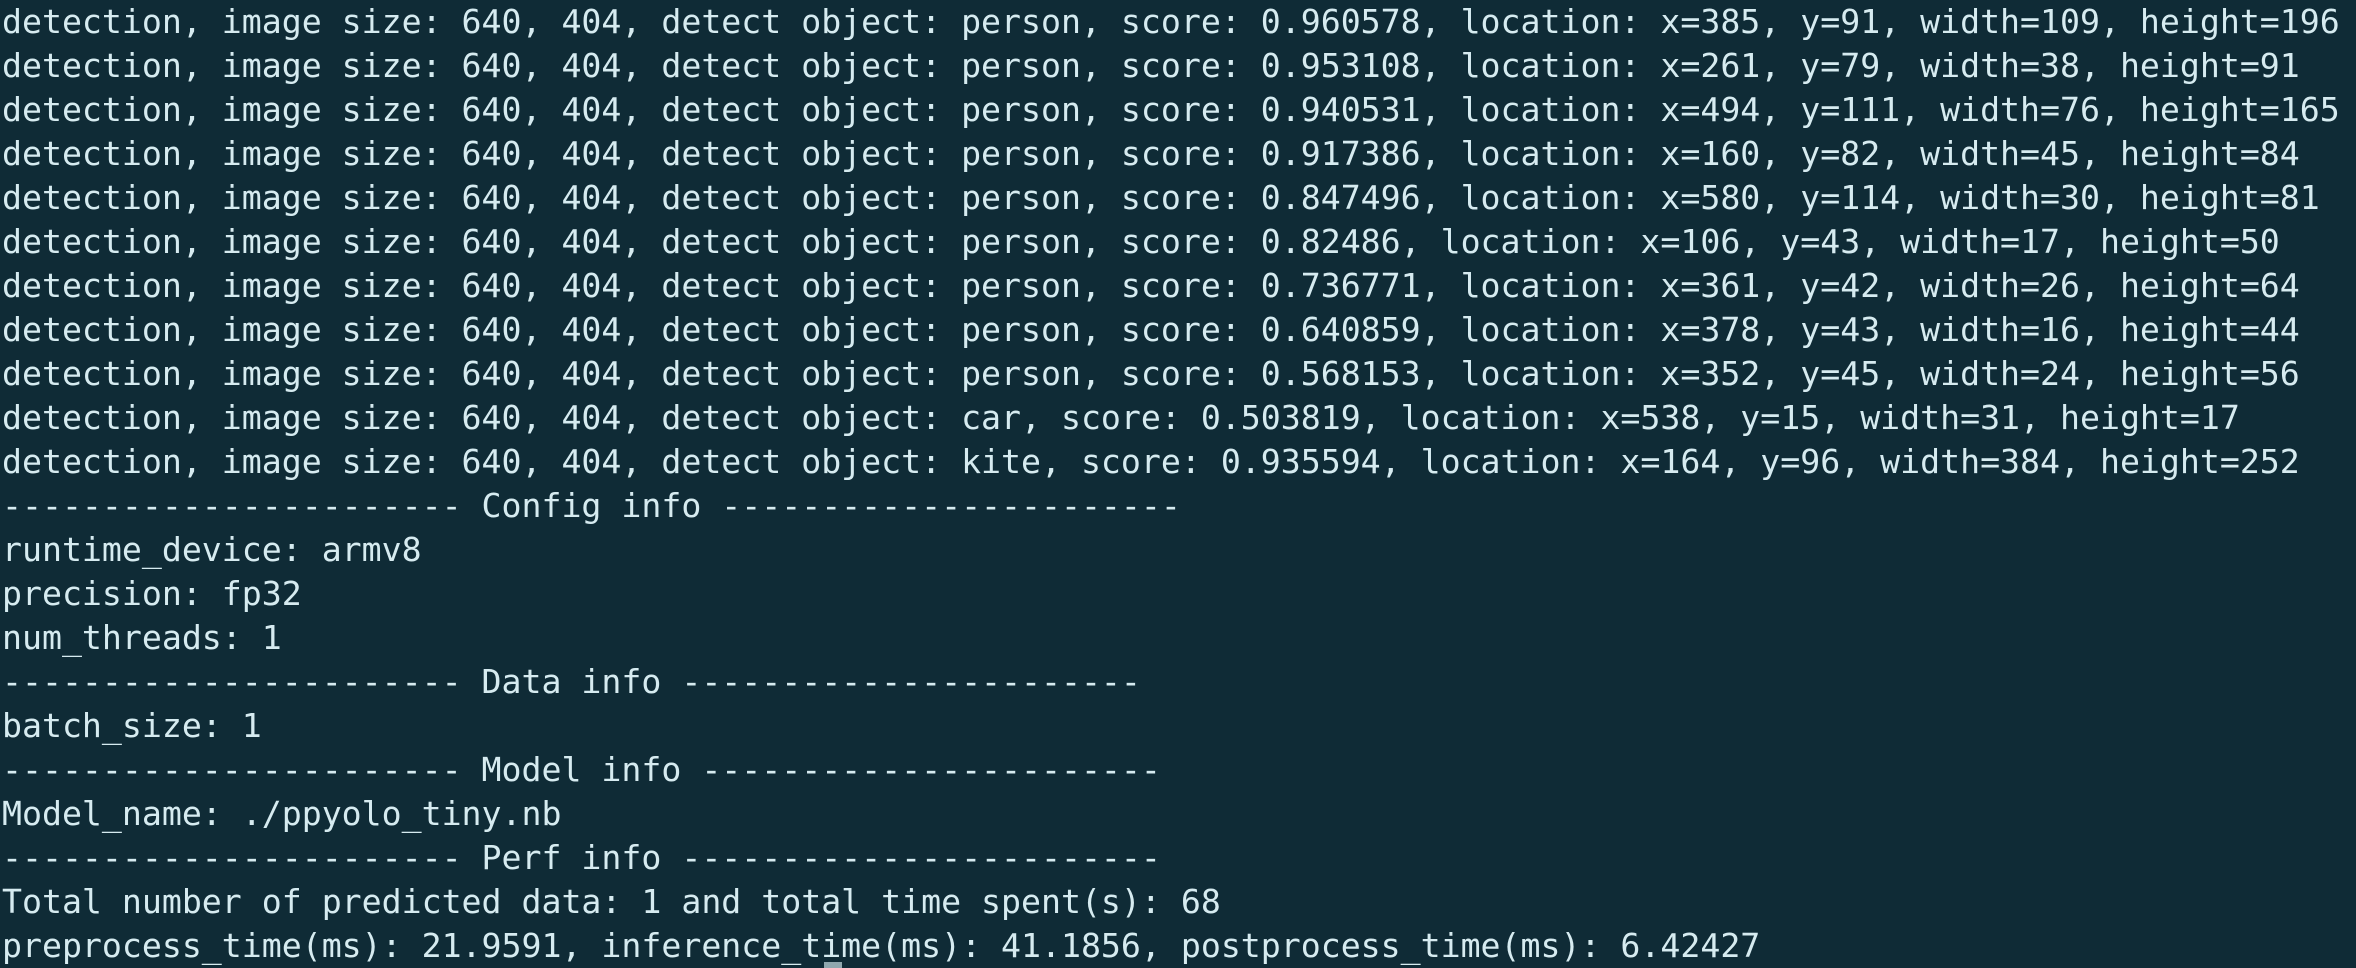 The width and height of the screenshot is (2356, 968). What do you see at coordinates (212, 549) in the screenshot?
I see `output-line: runtime_device: armv8` at bounding box center [212, 549].